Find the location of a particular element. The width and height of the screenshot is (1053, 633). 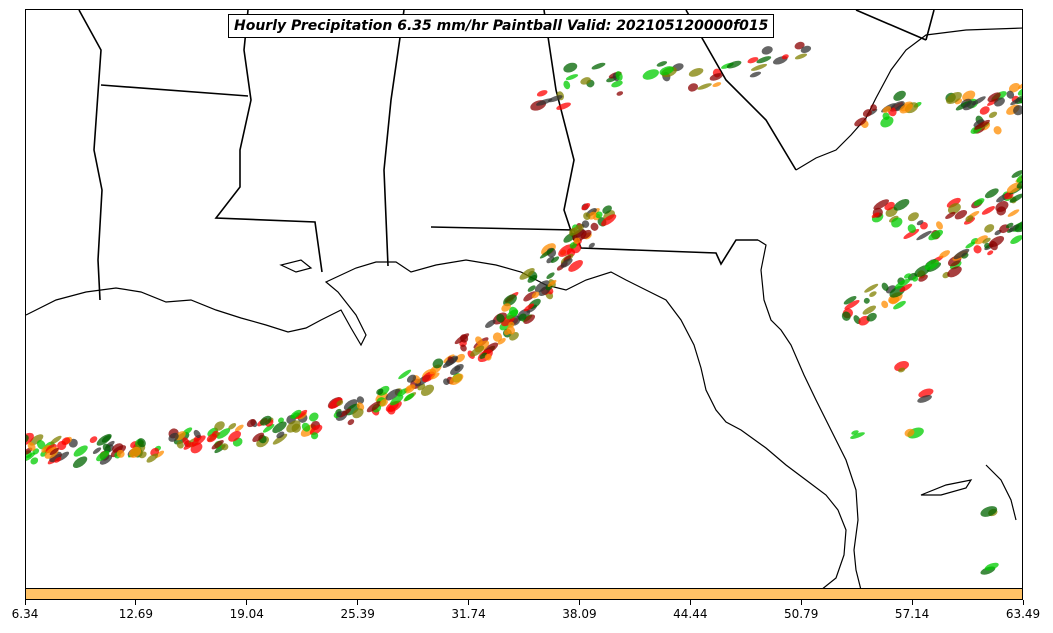

colorbar-tick-label: 25.39 is located at coordinates (357, 614).